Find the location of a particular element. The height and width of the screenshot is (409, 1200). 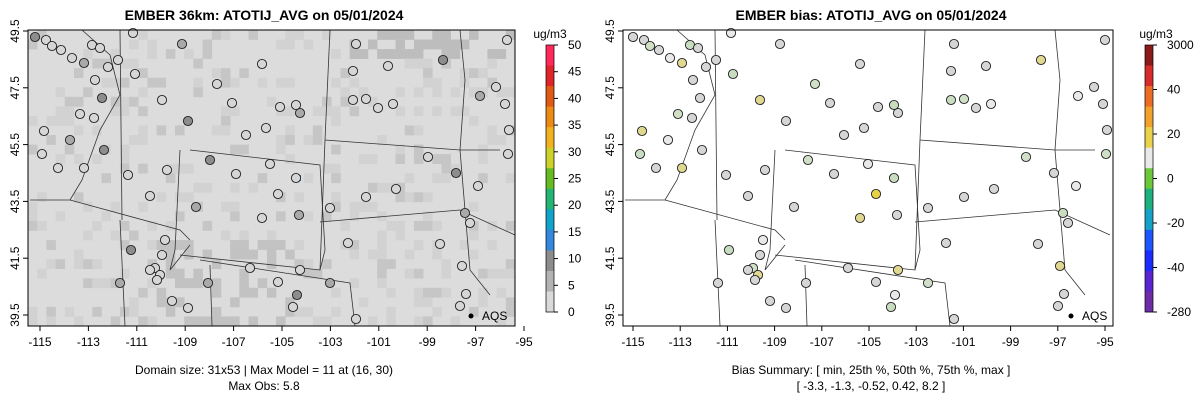

right-colorbar is located at coordinates (1149, 178).